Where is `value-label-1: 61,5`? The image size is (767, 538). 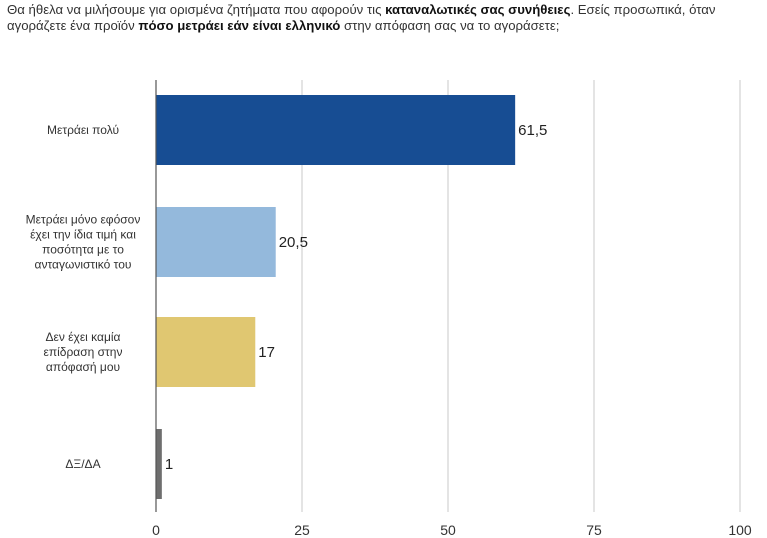
value-label-1: 61,5 is located at coordinates (532, 130).